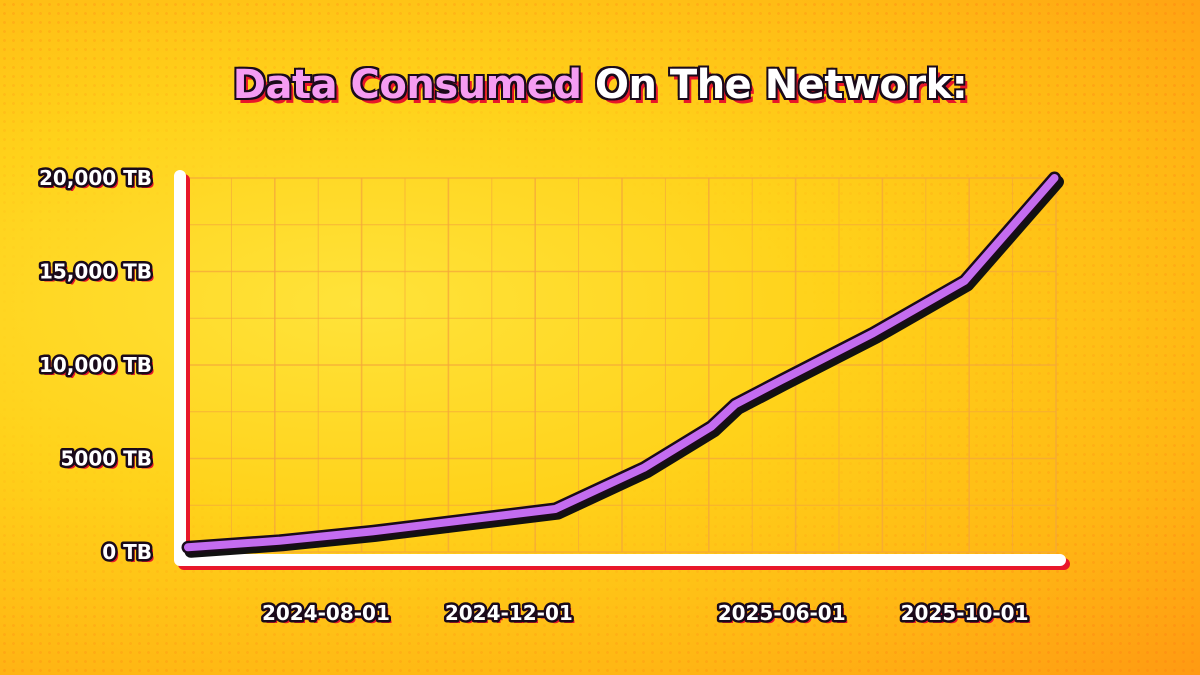 This screenshot has width=1200, height=675. Describe the element at coordinates (130, 555) in the screenshot. I see `y-tick-label-shadow: 0 TB` at that location.